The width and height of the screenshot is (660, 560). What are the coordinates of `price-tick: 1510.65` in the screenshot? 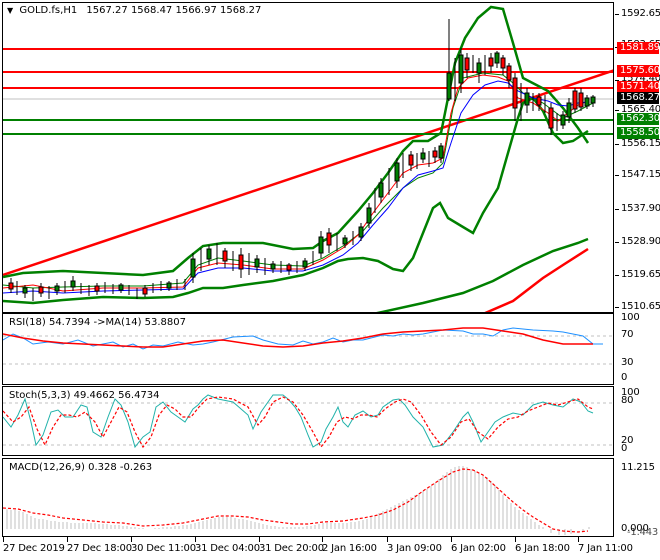 It's located at (640, 306).